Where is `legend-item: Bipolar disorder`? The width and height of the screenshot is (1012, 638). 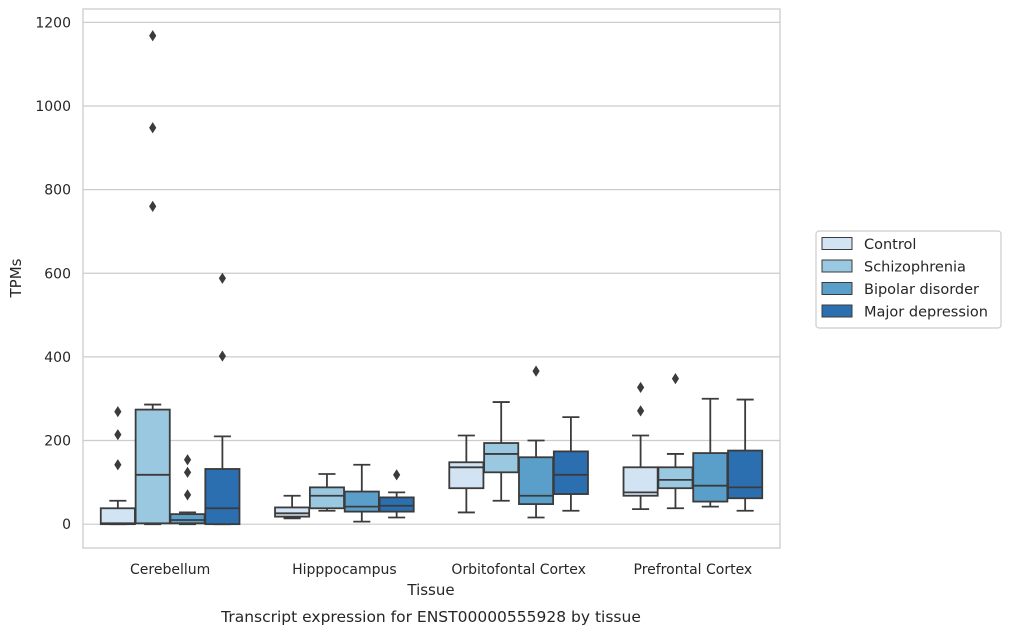 legend-item: Bipolar disorder is located at coordinates (900, 290).